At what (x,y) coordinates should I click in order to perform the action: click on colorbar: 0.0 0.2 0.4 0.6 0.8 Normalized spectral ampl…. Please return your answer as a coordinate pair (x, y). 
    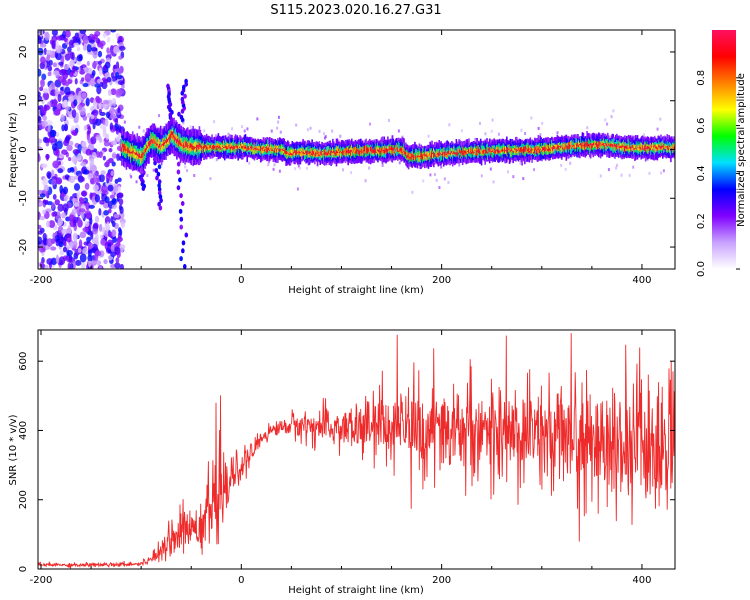
    Looking at the image, I should click on (721, 153).